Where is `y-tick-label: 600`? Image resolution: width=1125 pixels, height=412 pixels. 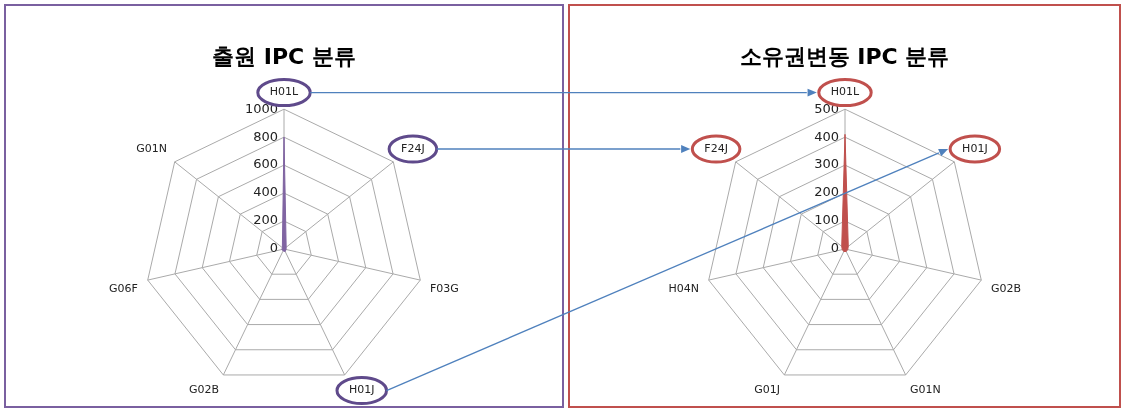 y-tick-label: 600 is located at coordinates (265, 164).